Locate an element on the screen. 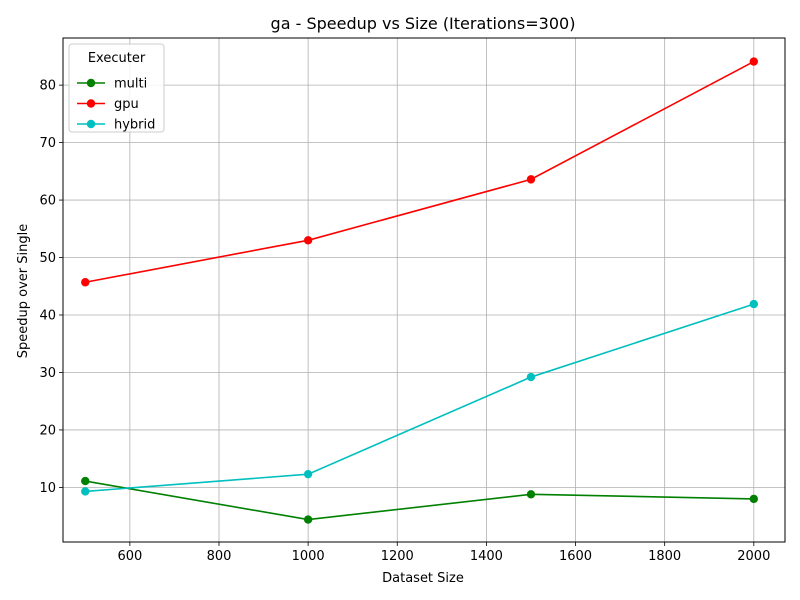 The width and height of the screenshot is (800, 600). x-tick-label: 1800 is located at coordinates (664, 556).